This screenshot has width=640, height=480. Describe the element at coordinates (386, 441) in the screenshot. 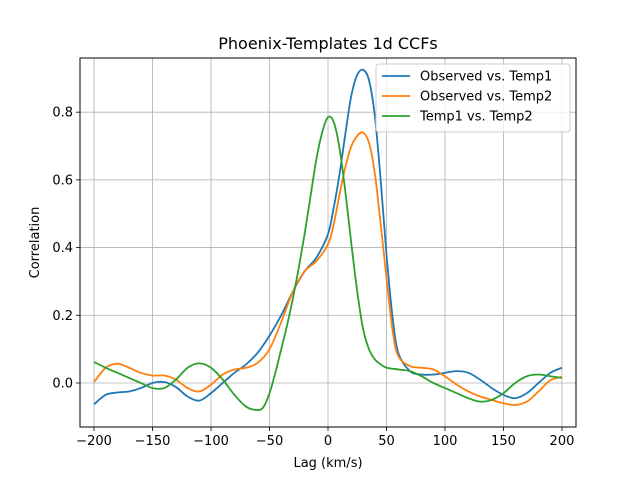

I see `x-tick-label: 50` at that location.